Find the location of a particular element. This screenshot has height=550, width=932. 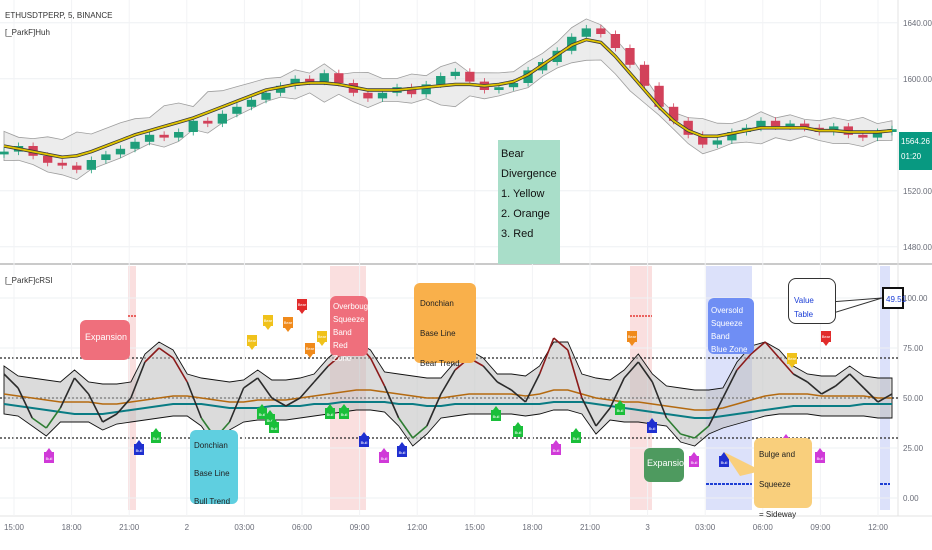

last-price-value: 1564.26 is located at coordinates (915, 141).